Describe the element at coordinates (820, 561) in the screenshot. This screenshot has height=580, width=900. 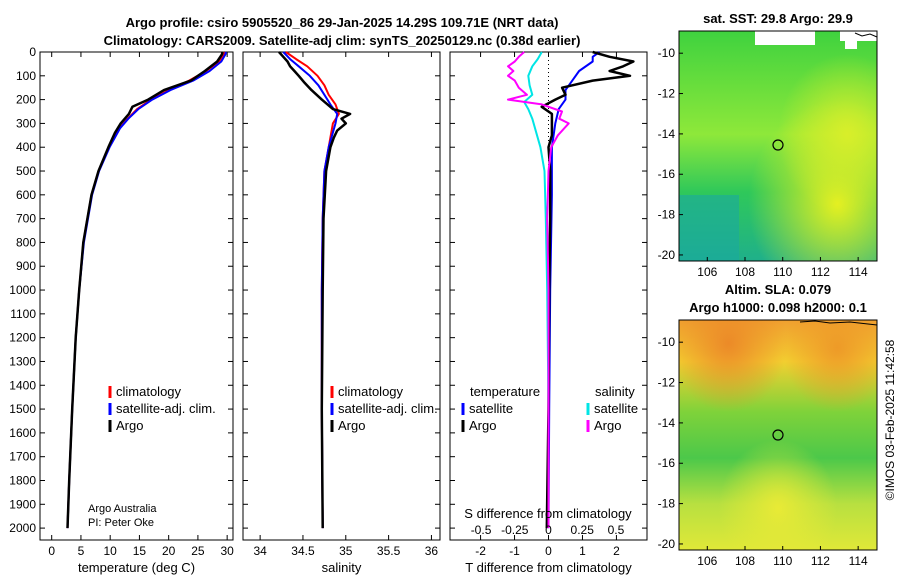
I see `sla_map-xtick-label: 112` at that location.